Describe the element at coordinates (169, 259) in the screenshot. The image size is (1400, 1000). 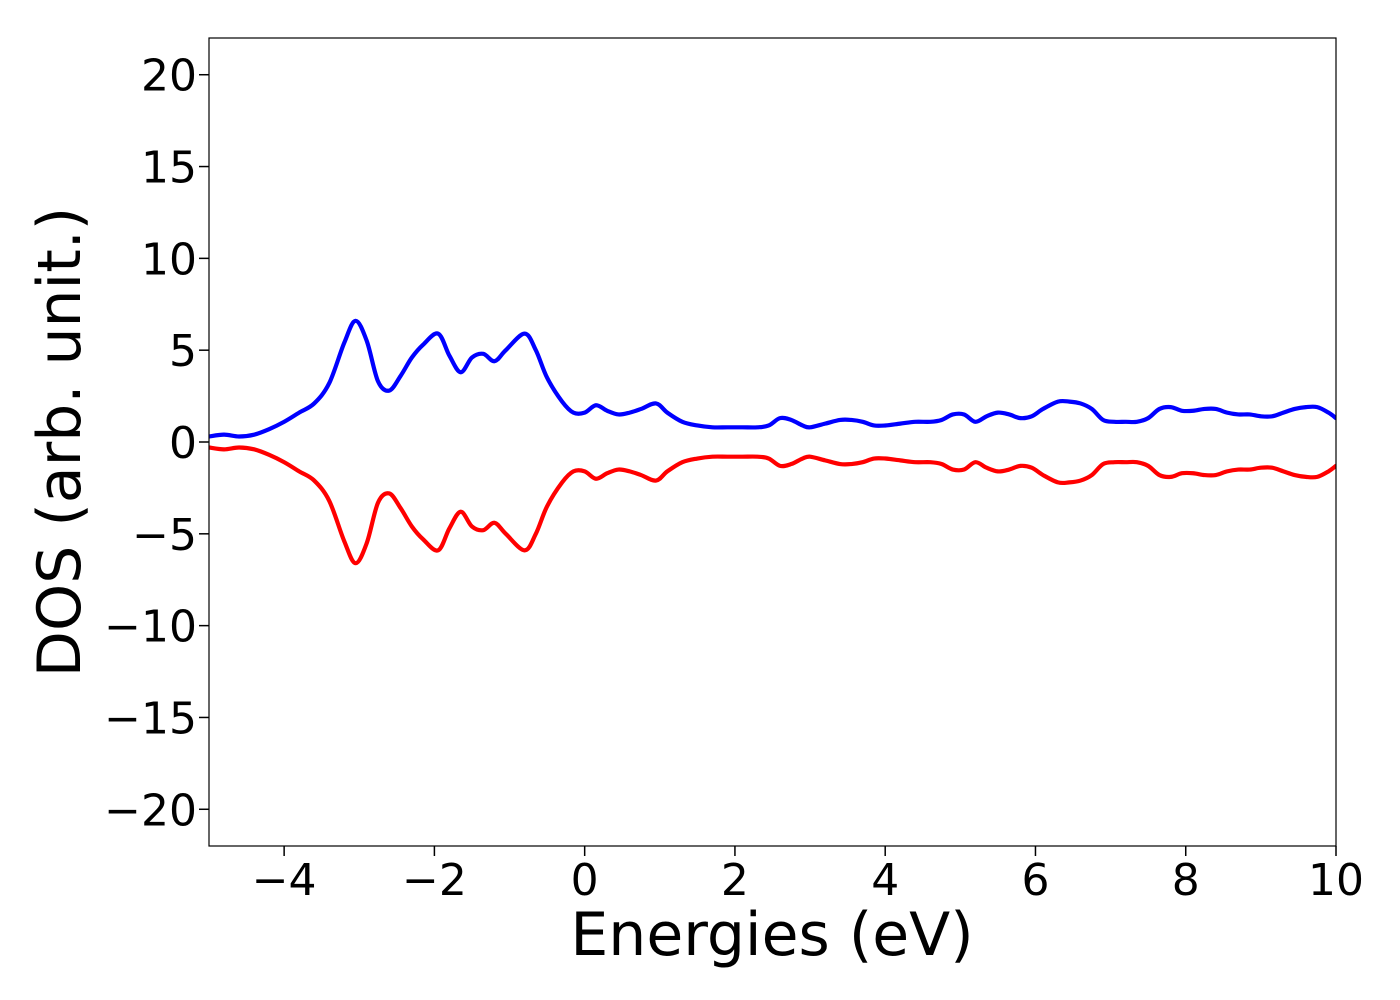
I see `y-tick-label: 10` at that location.